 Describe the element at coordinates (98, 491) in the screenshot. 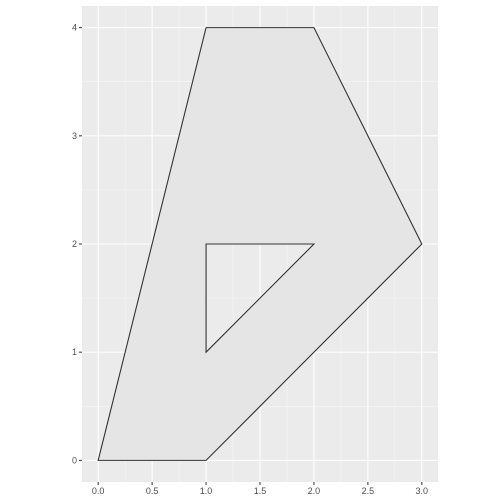

I see `x-tick-label: 0.0` at that location.